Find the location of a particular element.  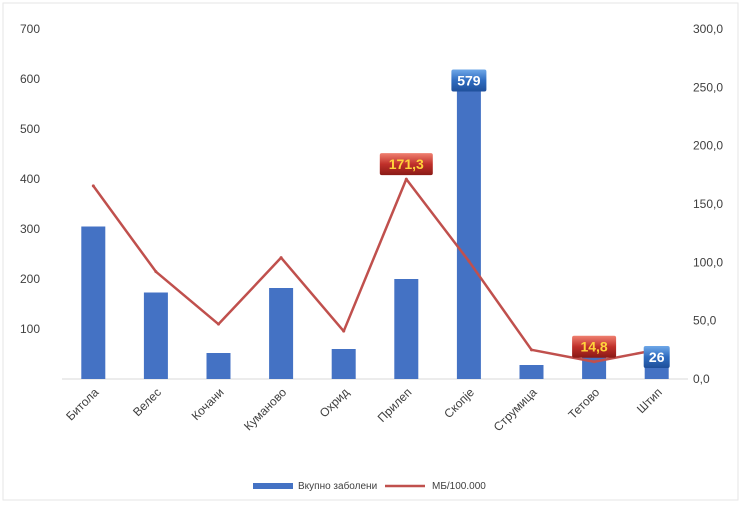

y-left-tick-label: 500 is located at coordinates (30, 129).